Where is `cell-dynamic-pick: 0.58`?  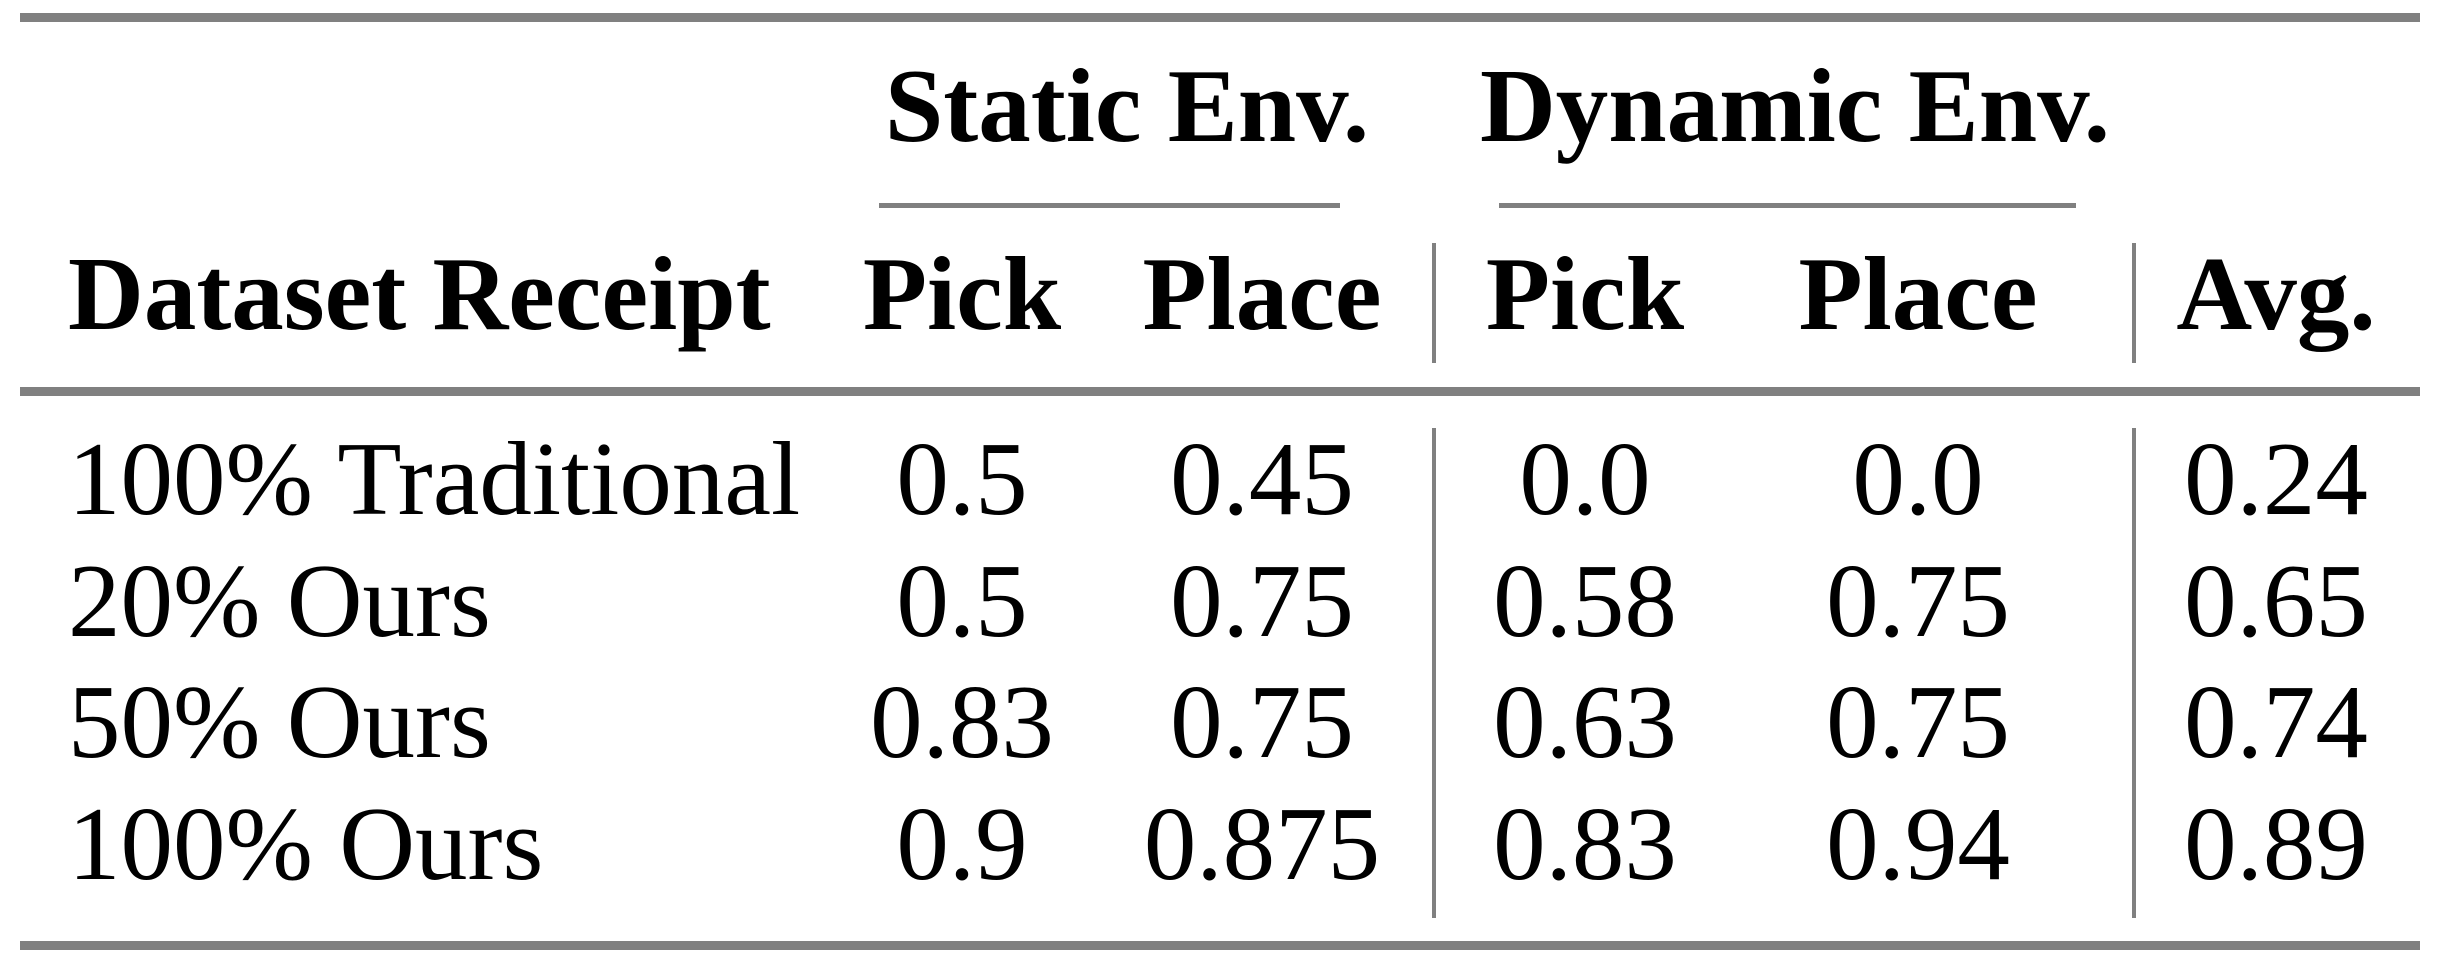
cell-dynamic-pick: 0.58 is located at coordinates (1585, 600).